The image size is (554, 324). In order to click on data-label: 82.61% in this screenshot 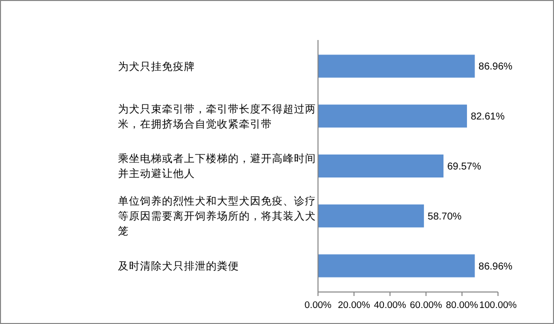, I will do `click(487, 117)`.